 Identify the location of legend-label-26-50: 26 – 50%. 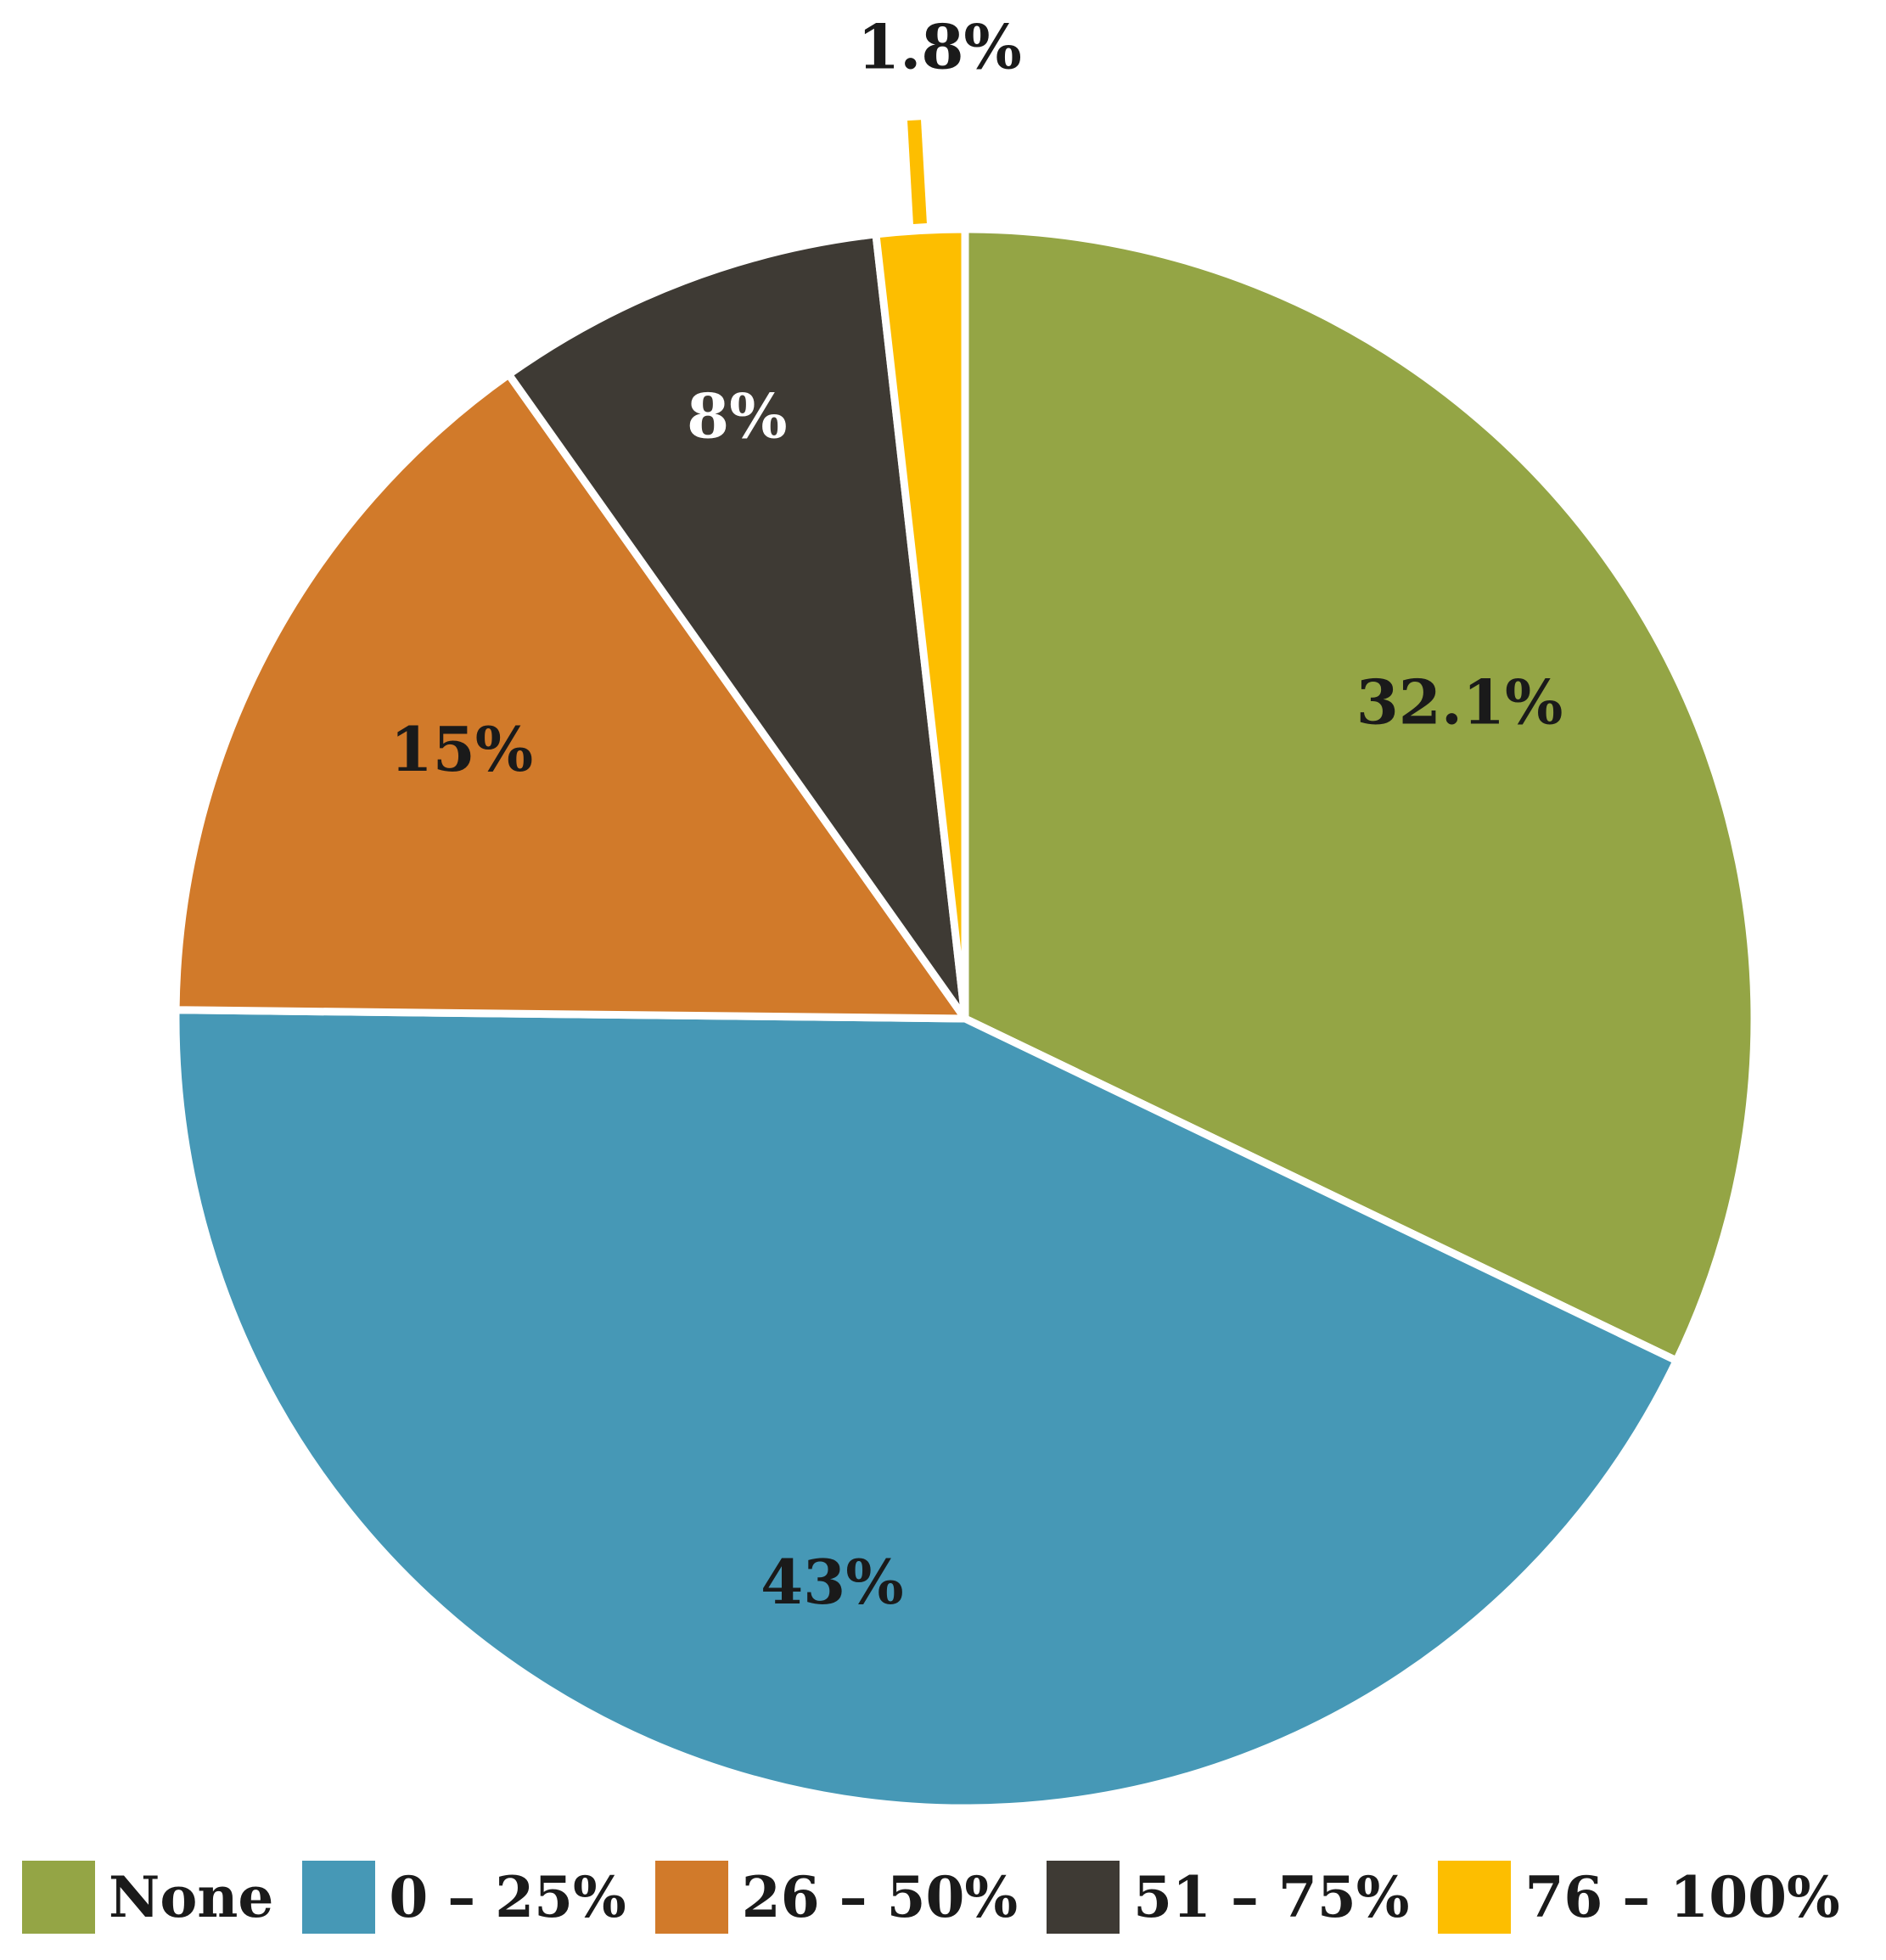
(880, 1897).